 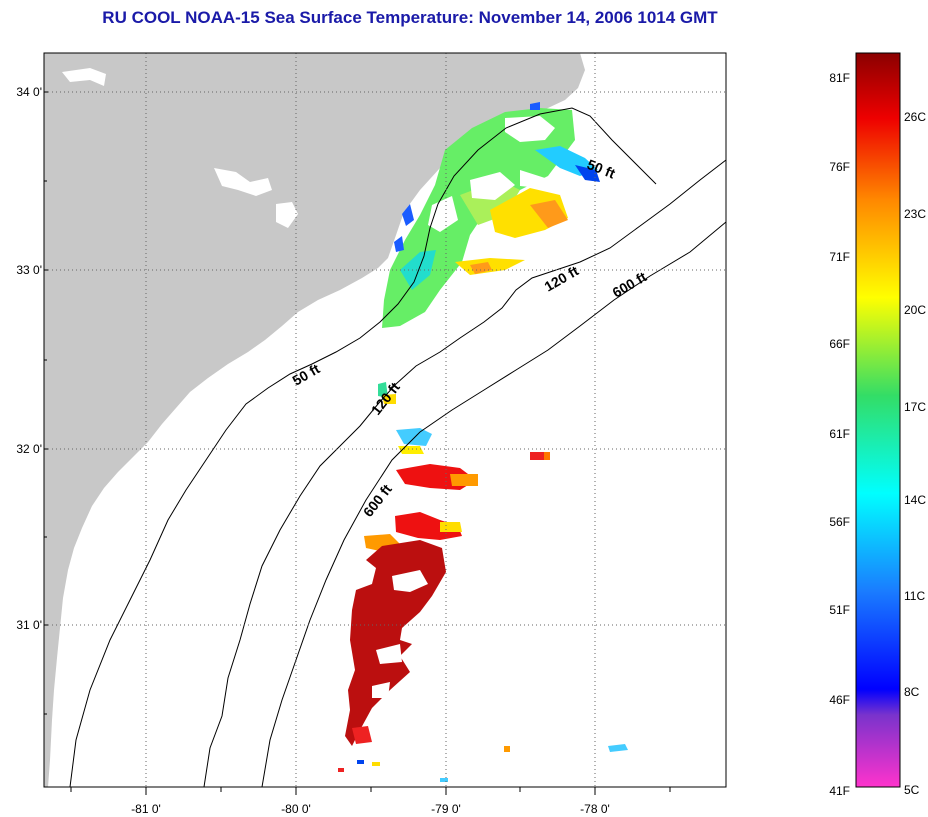 What do you see at coordinates (839, 791) in the screenshot?
I see `cb-f-label: 41F` at bounding box center [839, 791].